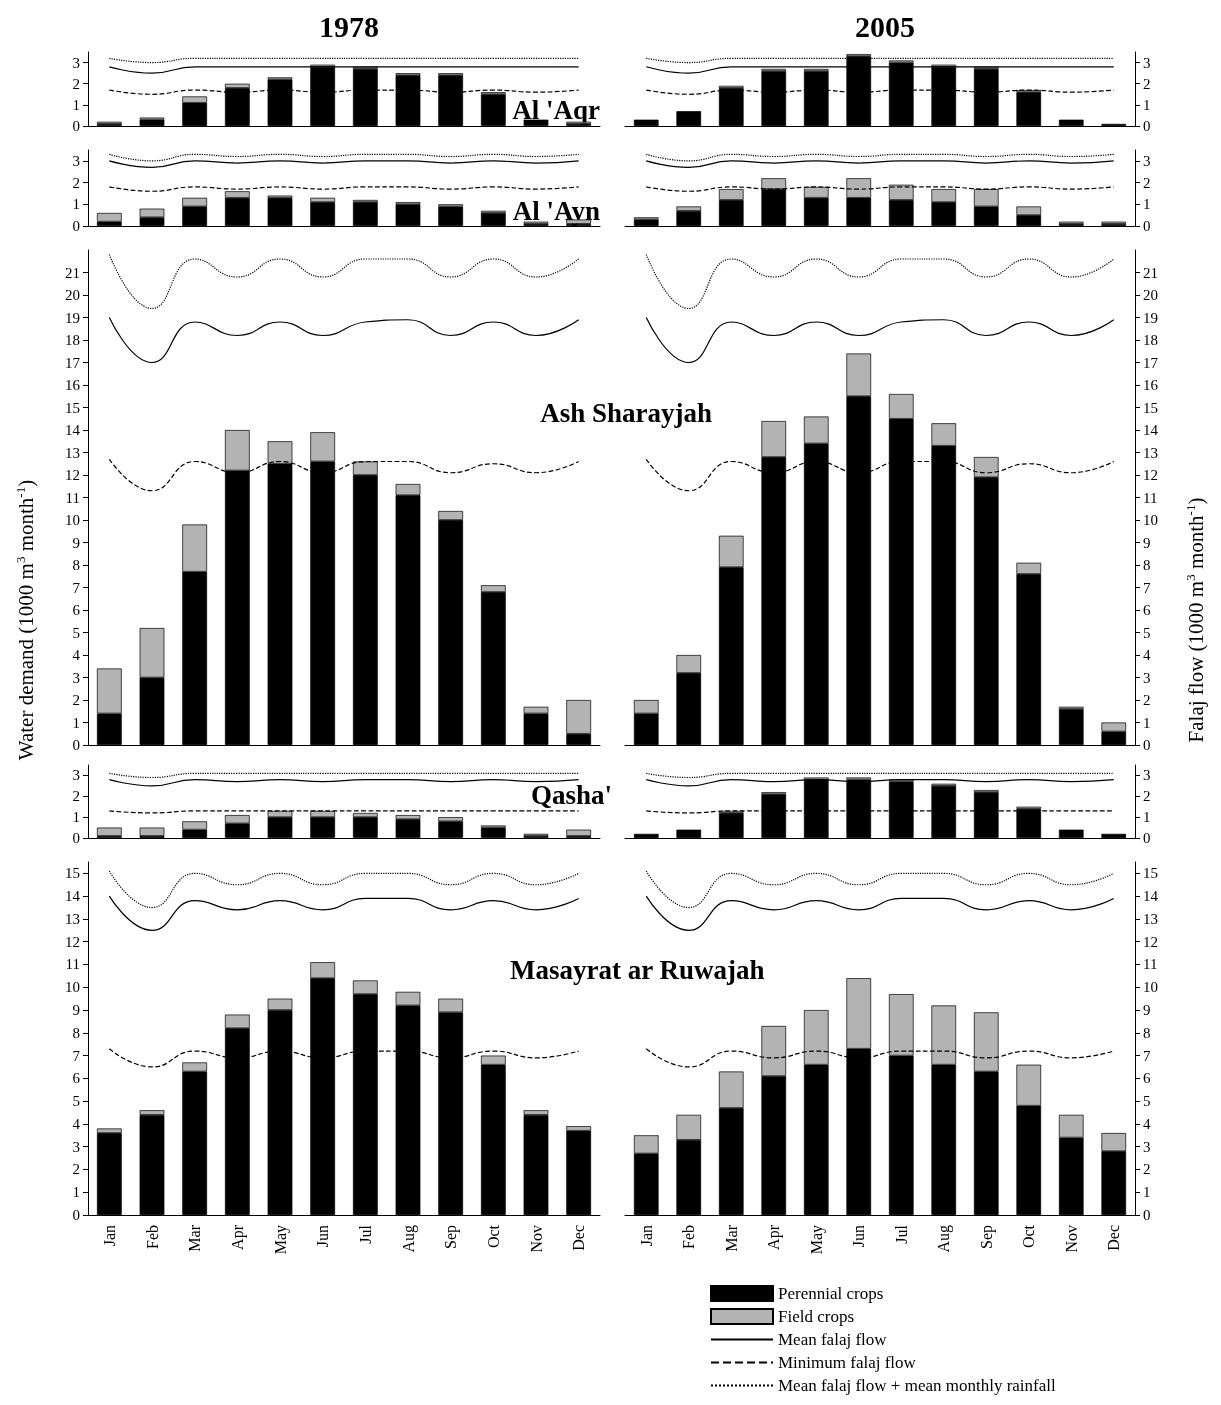 This screenshot has height=1405, width=1221. What do you see at coordinates (831, 1293) in the screenshot?
I see `legend-label: Perennial crops` at bounding box center [831, 1293].